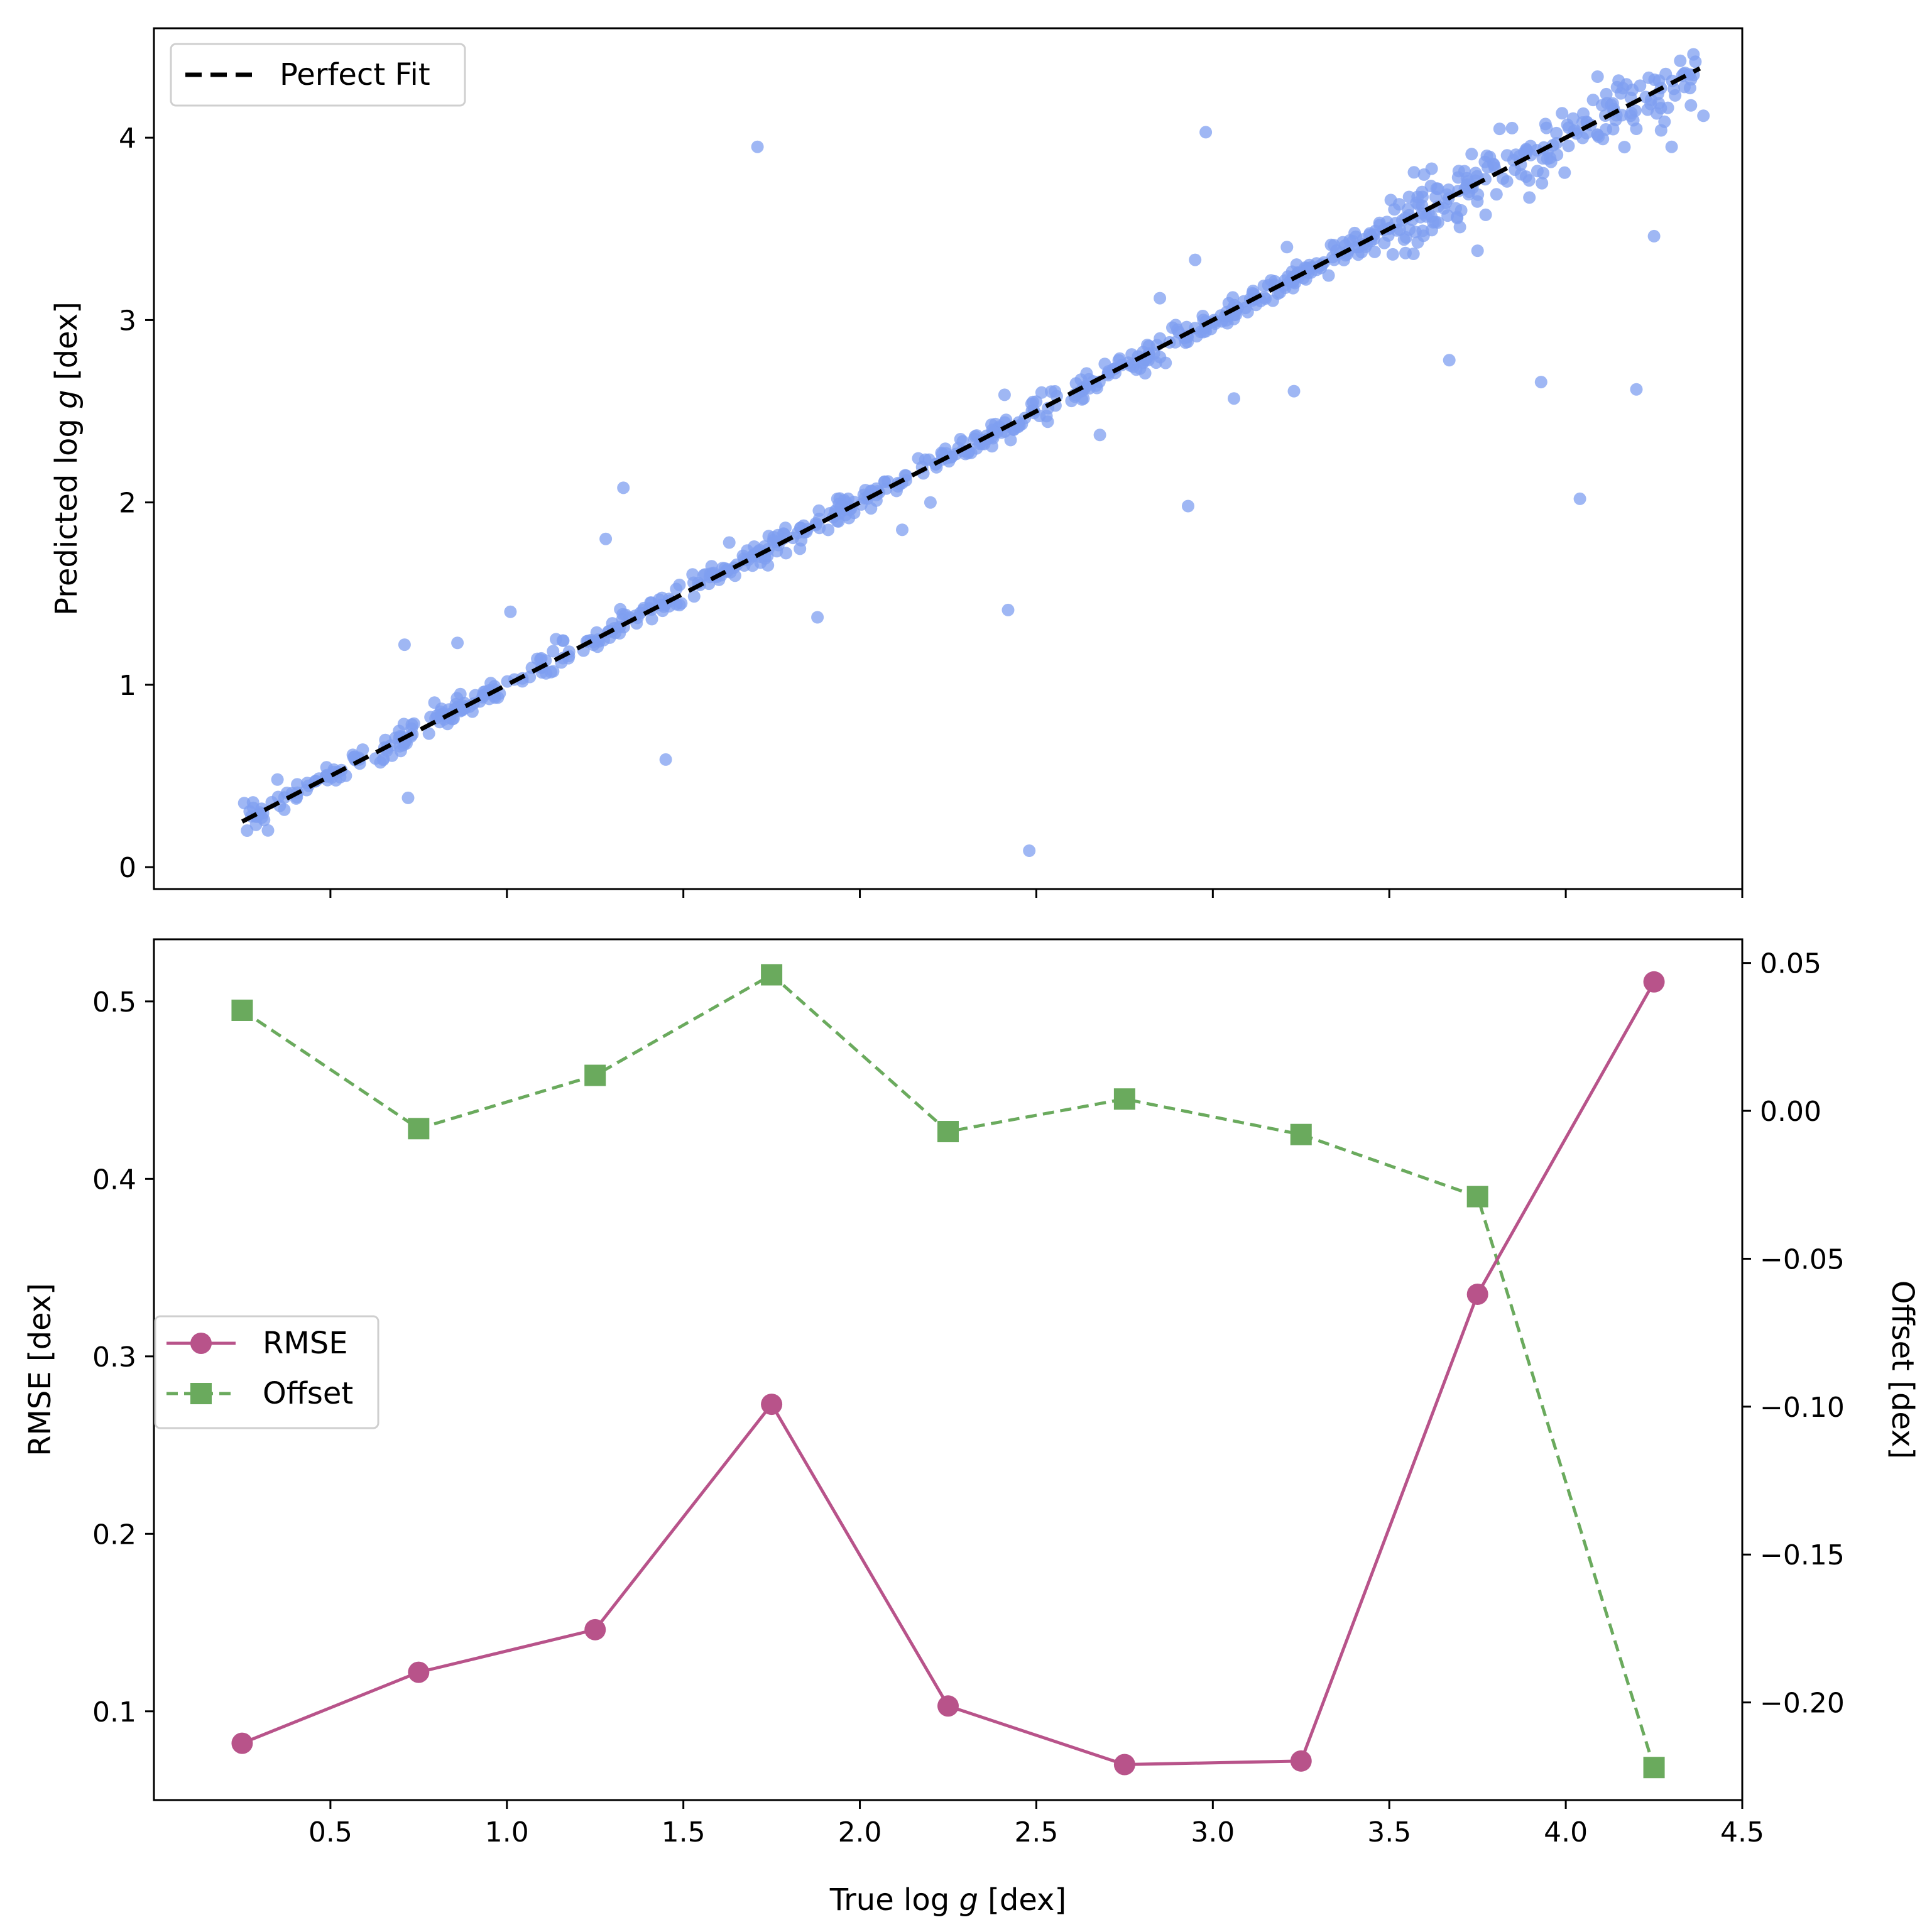 This screenshot has width=1932, height=1932. I want to click on legend-rmse-label: RMSE, so click(306, 1343).